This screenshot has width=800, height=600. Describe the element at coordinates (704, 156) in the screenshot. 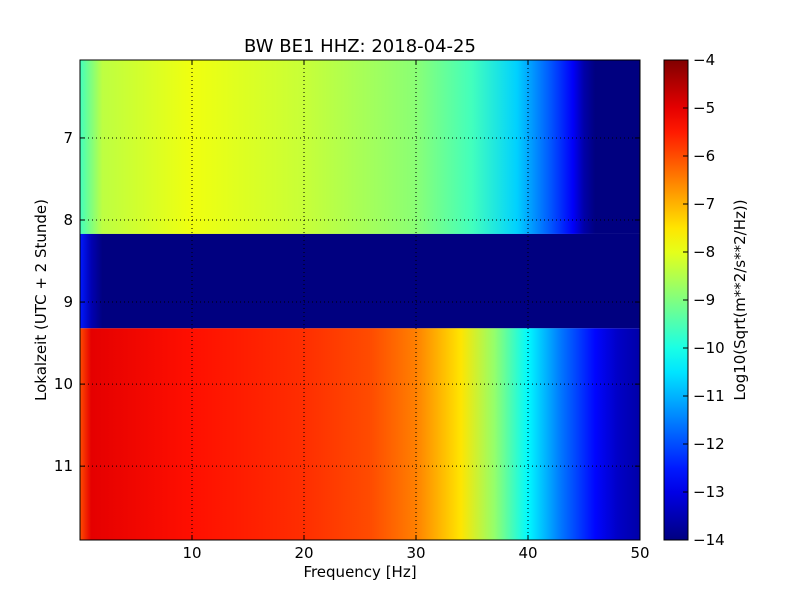

I see `colorbar-tick-label: −6` at that location.